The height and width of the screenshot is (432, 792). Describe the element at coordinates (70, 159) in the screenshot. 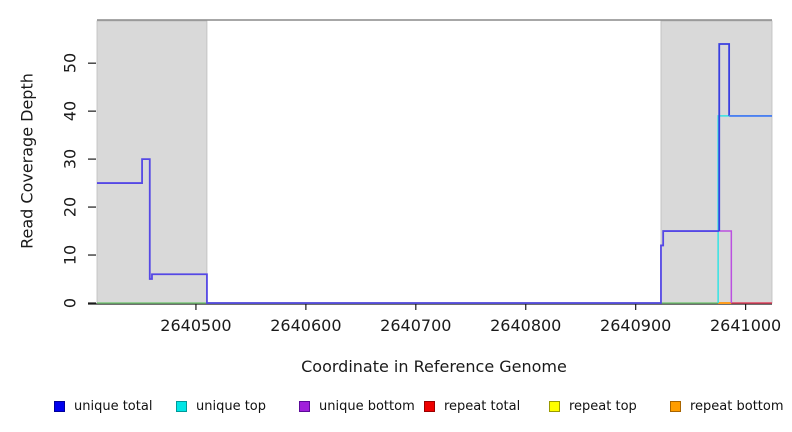

I see `y-tick-label: 30` at that location.